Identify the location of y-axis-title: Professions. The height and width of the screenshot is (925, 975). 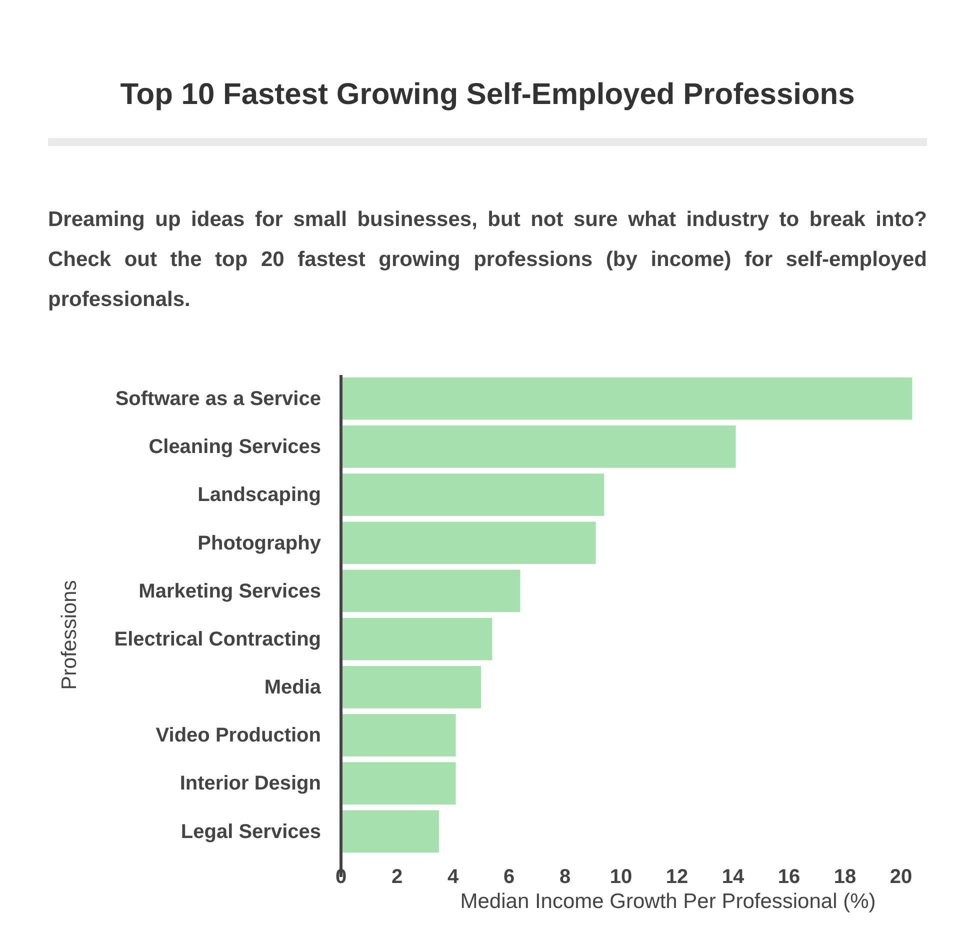
(69, 635).